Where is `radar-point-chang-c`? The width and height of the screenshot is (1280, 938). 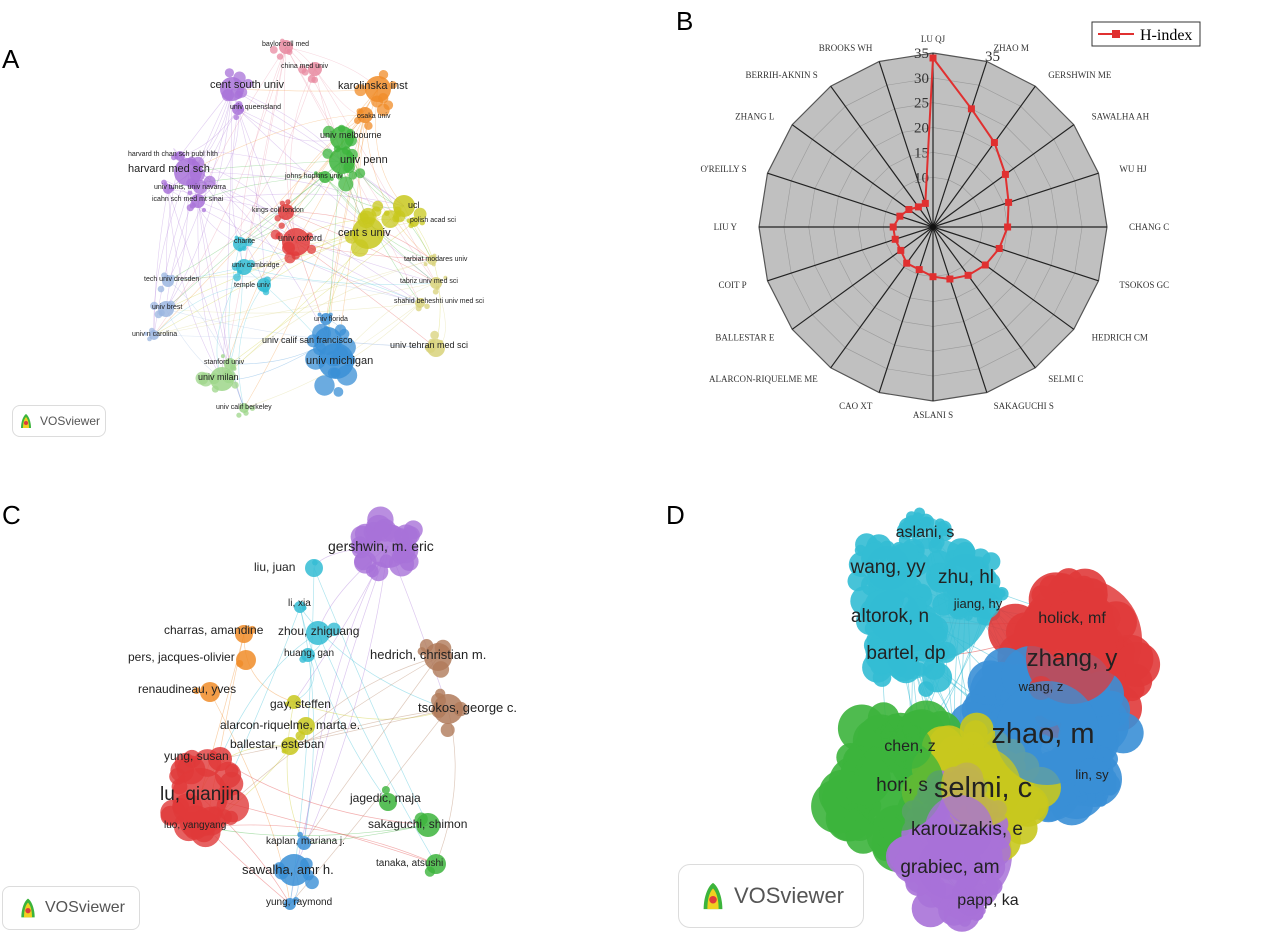
radar-point-chang-c is located at coordinates (1008, 227).